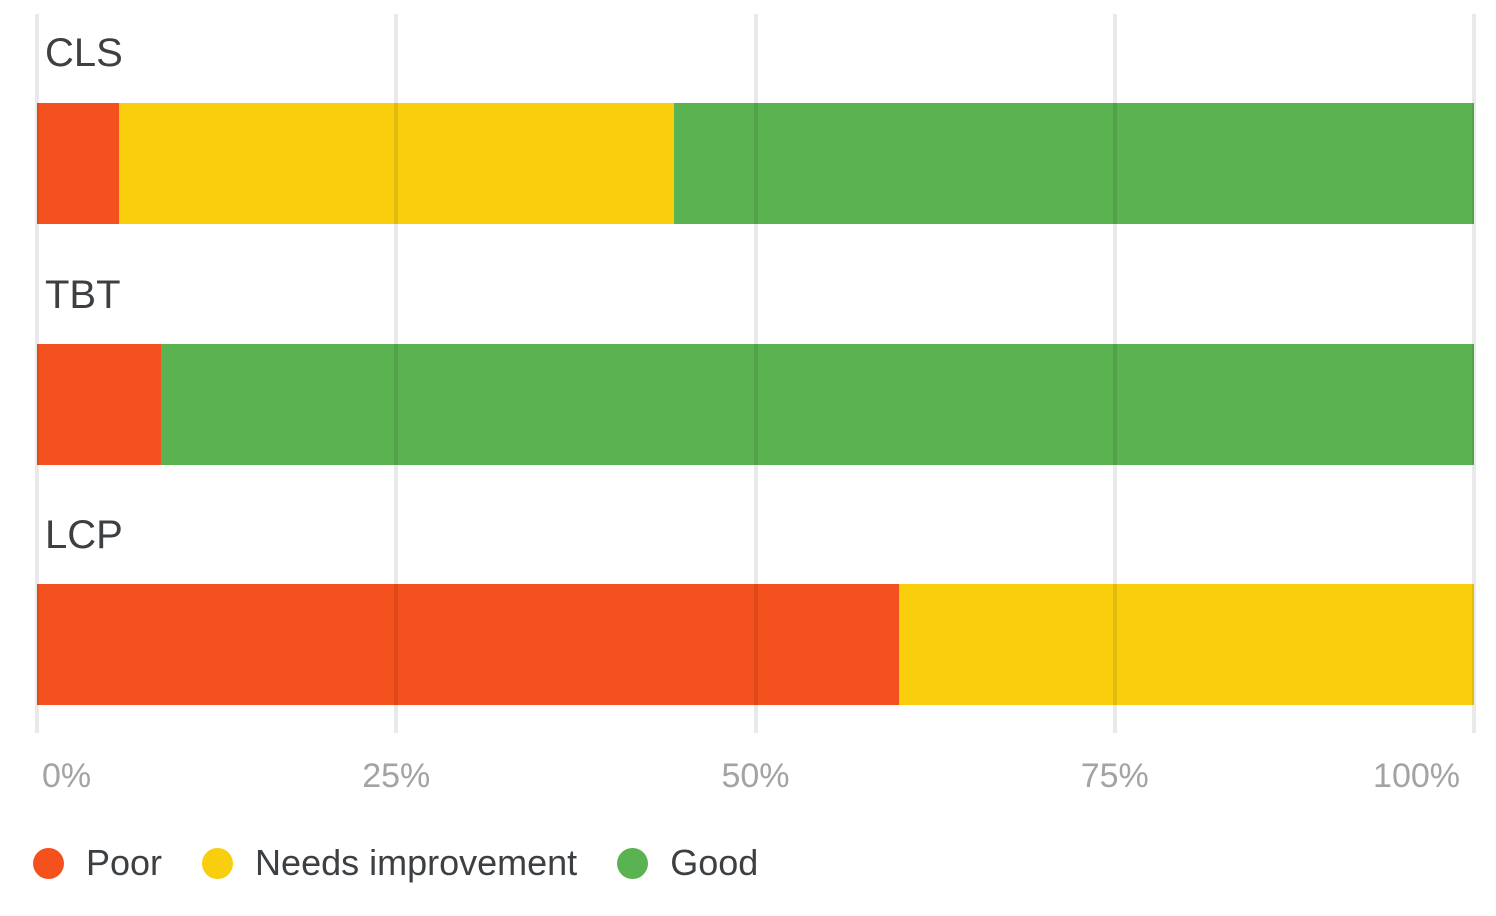  What do you see at coordinates (396, 163) in the screenshot?
I see `bar-segment-cls-needs-improvement` at bounding box center [396, 163].